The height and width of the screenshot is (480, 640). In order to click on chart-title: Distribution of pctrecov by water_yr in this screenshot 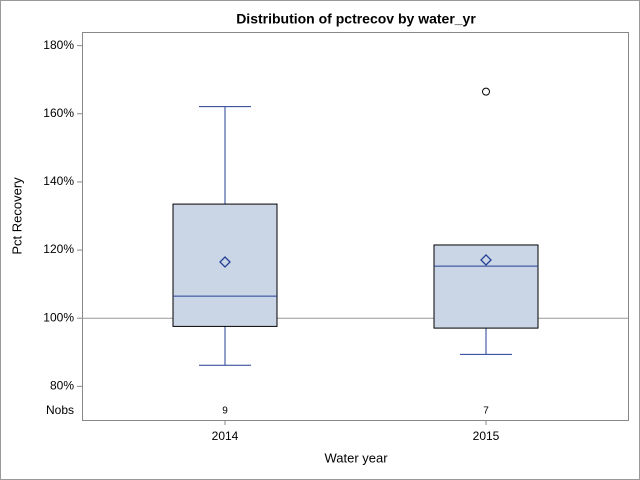, I will do `click(356, 19)`.